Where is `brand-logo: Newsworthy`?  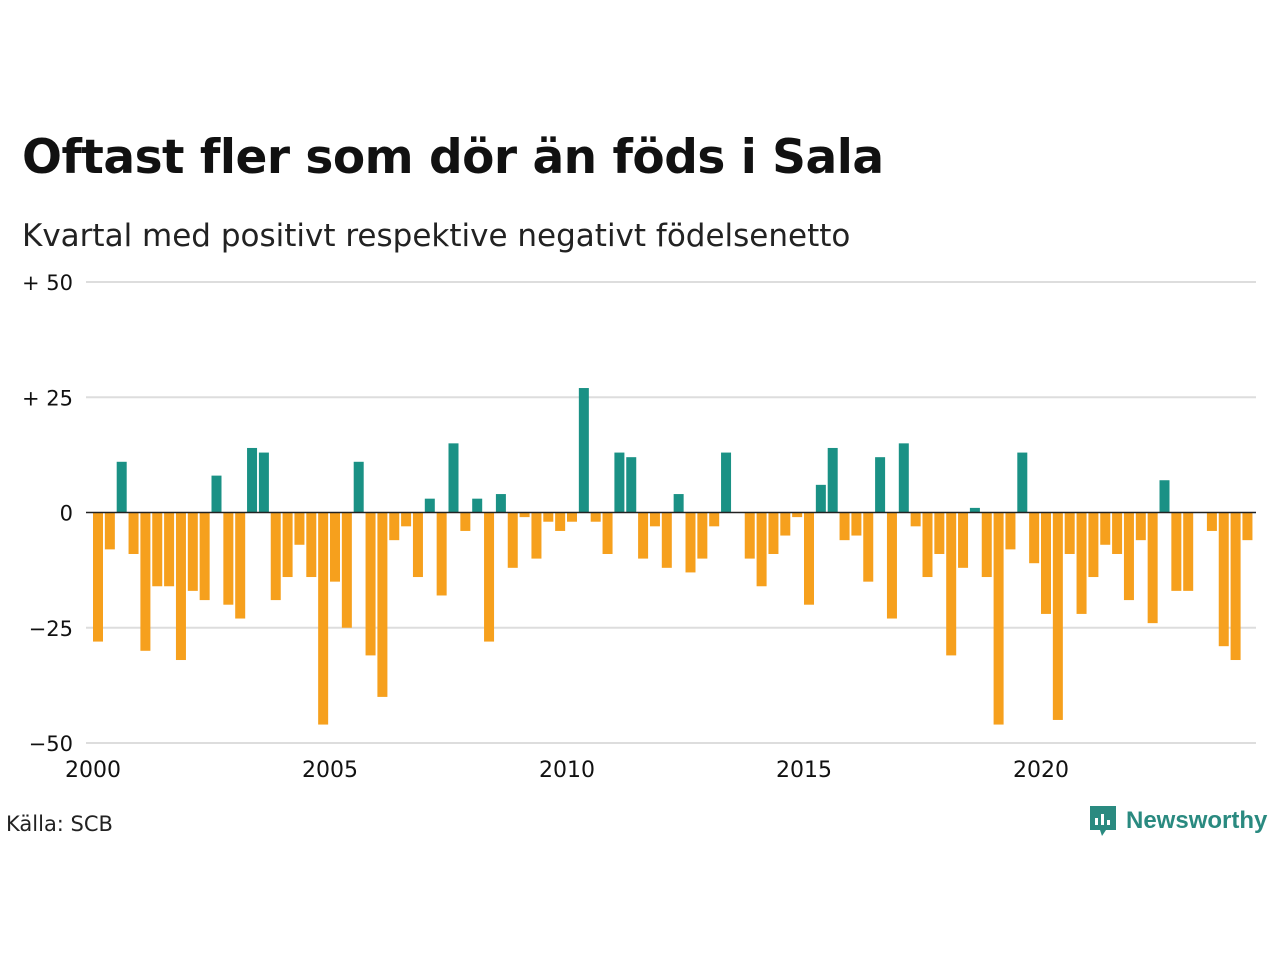 brand-logo: Newsworthy is located at coordinates (1177, 821).